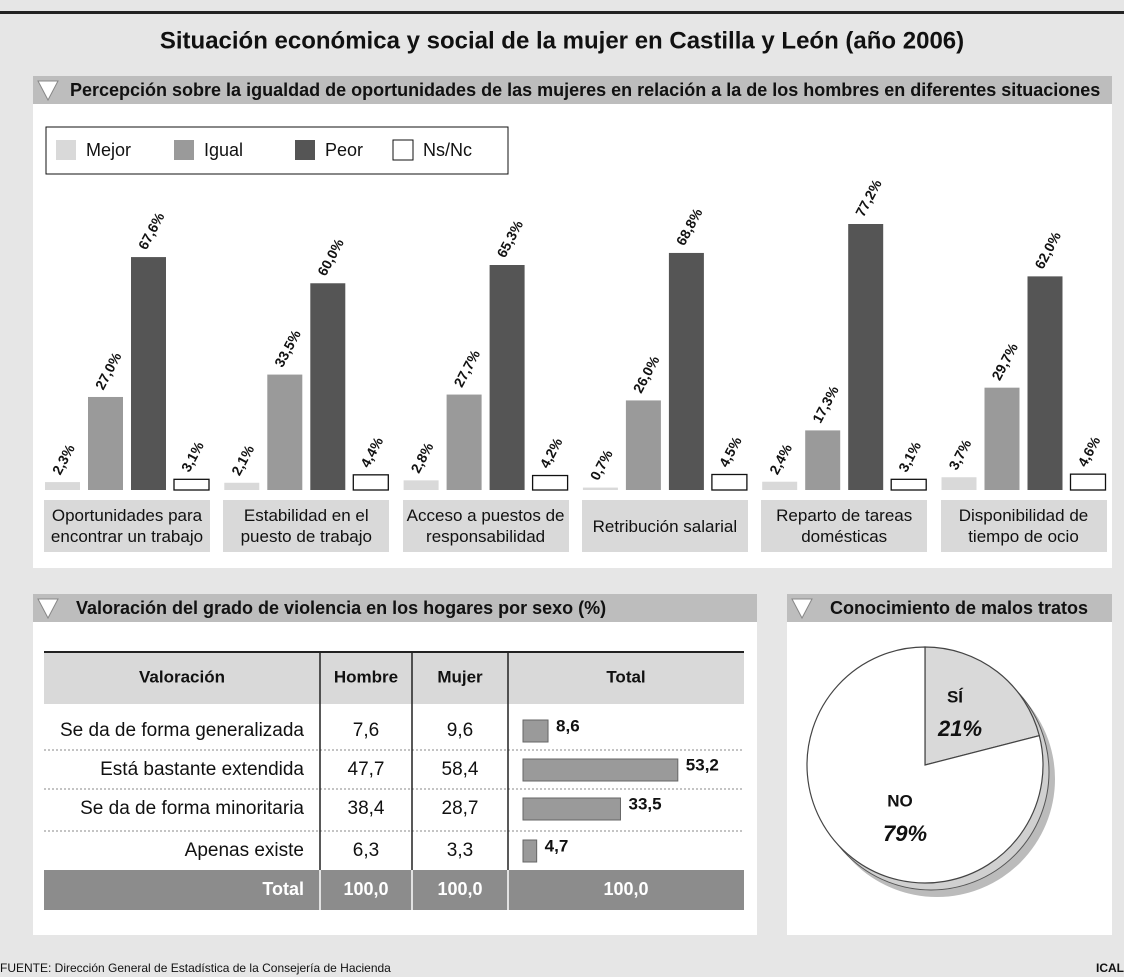 Image resolution: width=1124 pixels, height=977 pixels. Describe the element at coordinates (366, 850) in the screenshot. I see `cell: 6,3` at that location.